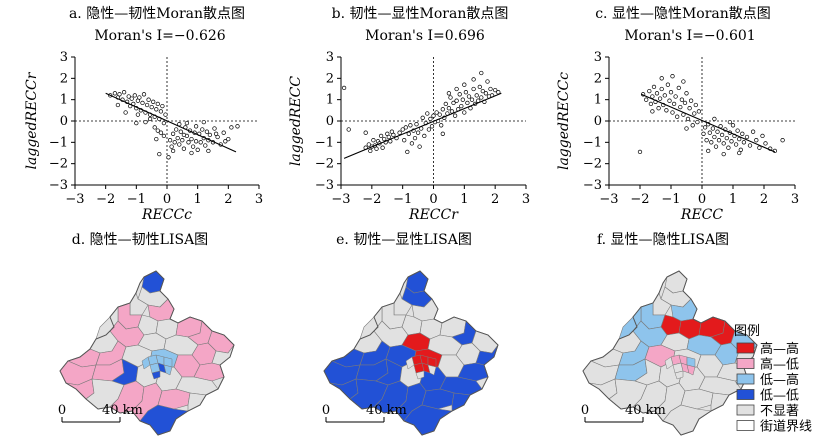 Image resolution: width=833 pixels, height=441 pixels. What do you see at coordinates (689, 36) in the screenshot?
I see `moran-annotation-c: Moran's I=−0.601` at bounding box center [689, 36].